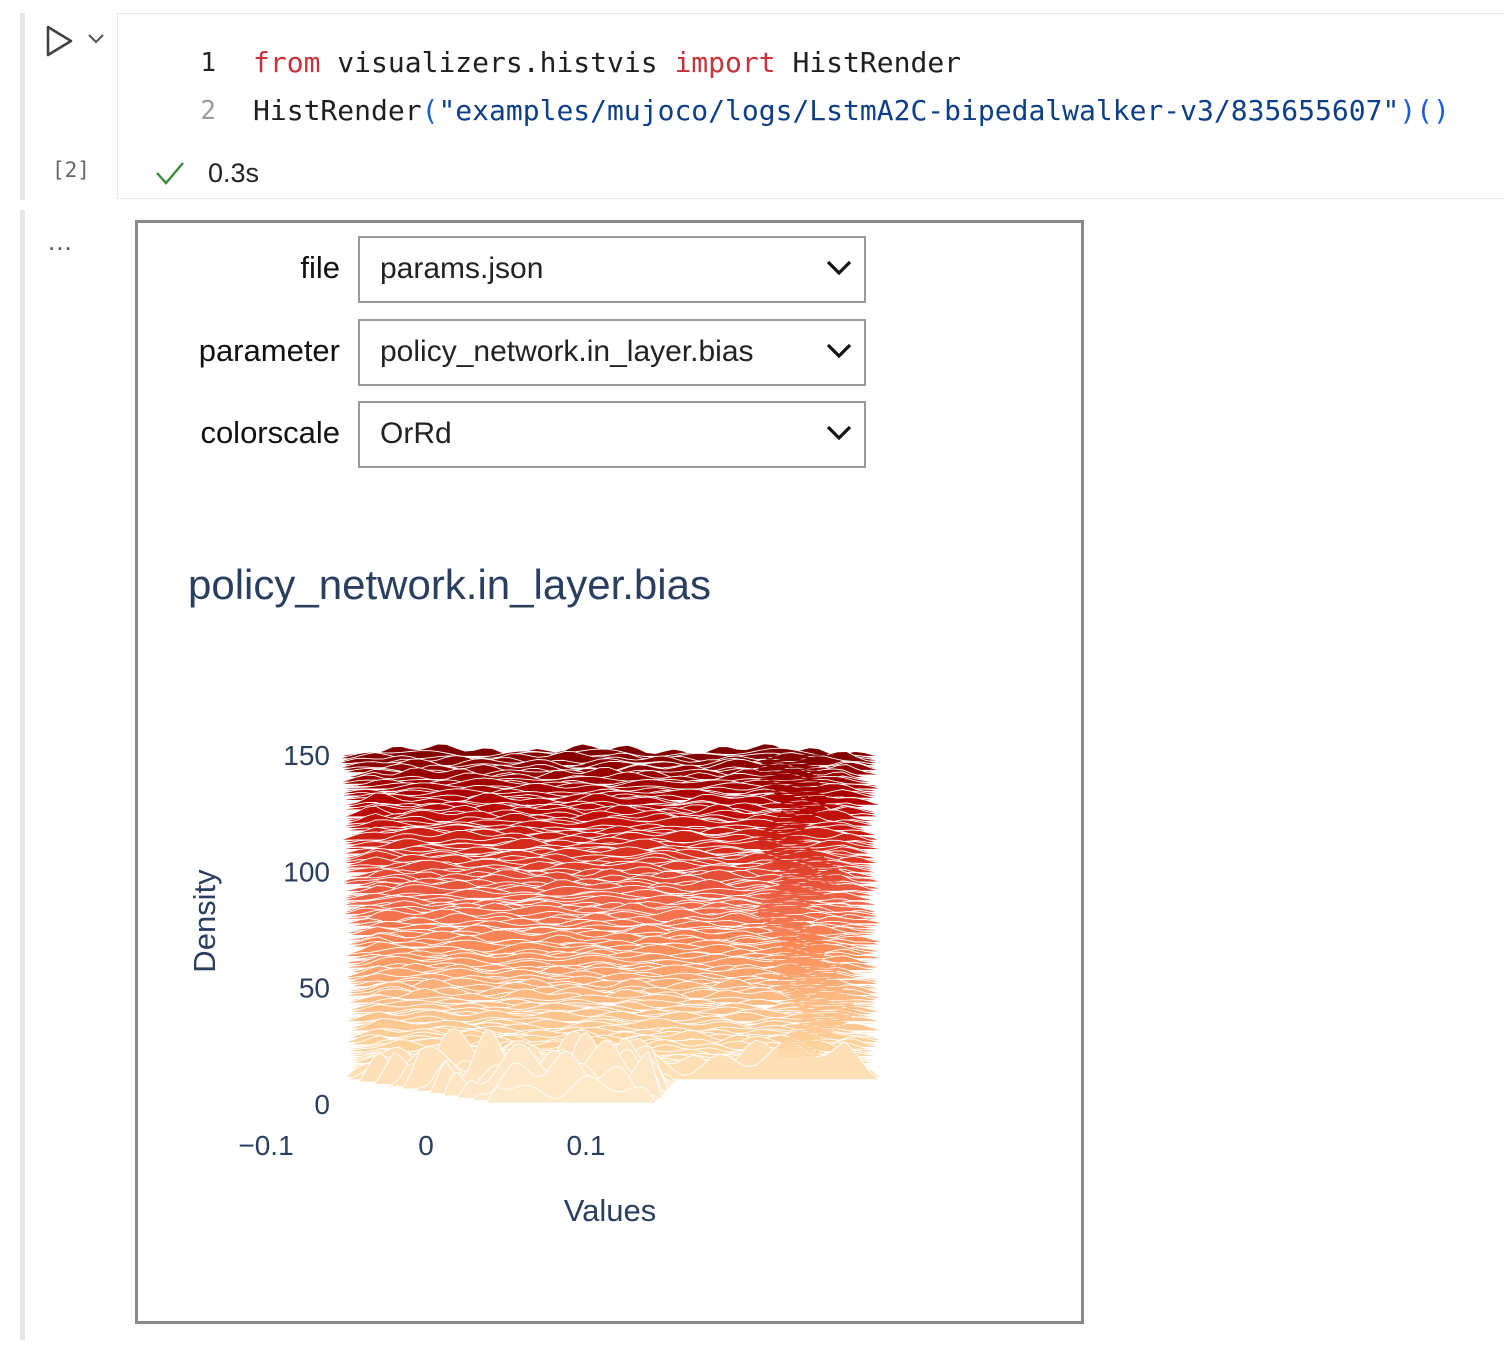 Image resolution: width=1504 pixels, height=1364 pixels. What do you see at coordinates (426, 1145) in the screenshot?
I see `x-tick-label: 0` at bounding box center [426, 1145].